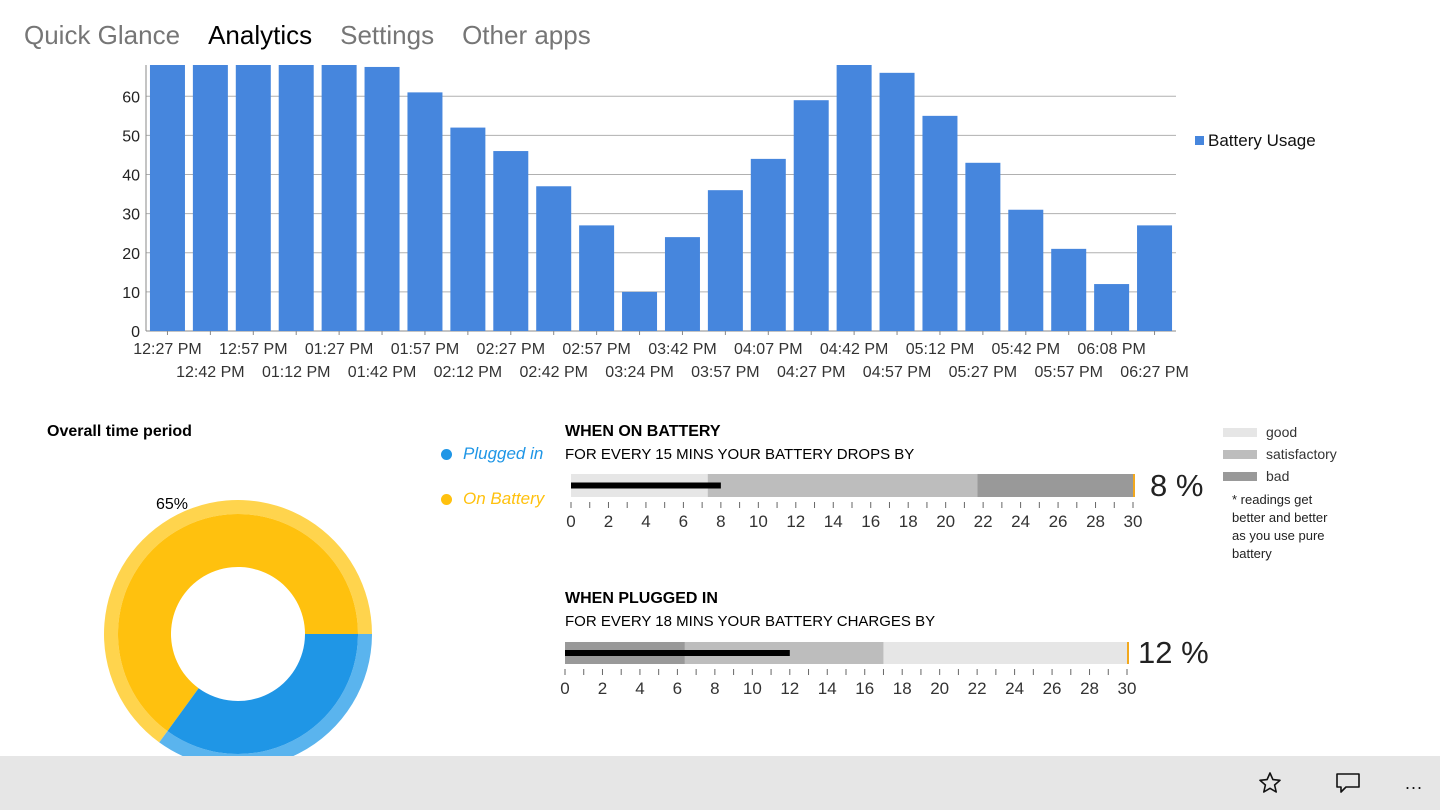 Image resolution: width=1440 pixels, height=810 pixels. Describe the element at coordinates (643, 431) in the screenshot. I see `battery-section-title: WHEN ON BATTERY` at that location.